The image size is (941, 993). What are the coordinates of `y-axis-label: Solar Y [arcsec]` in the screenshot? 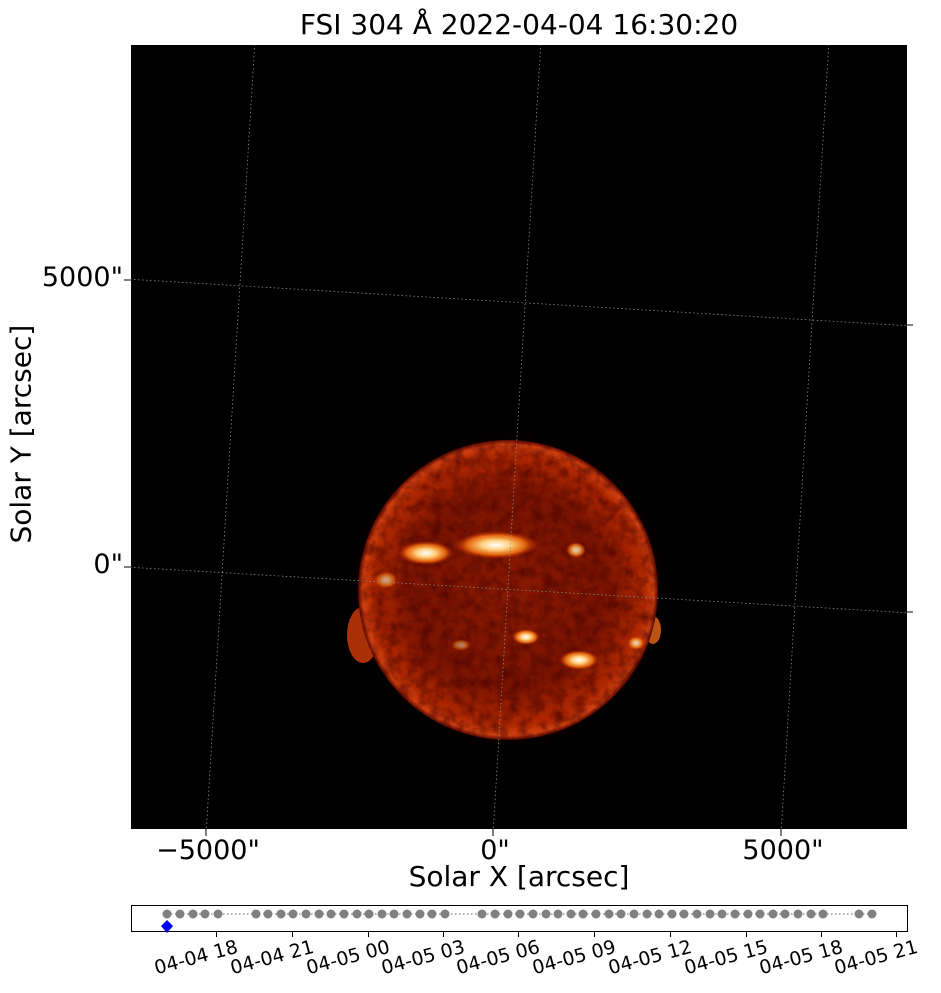 It's located at (21, 434).